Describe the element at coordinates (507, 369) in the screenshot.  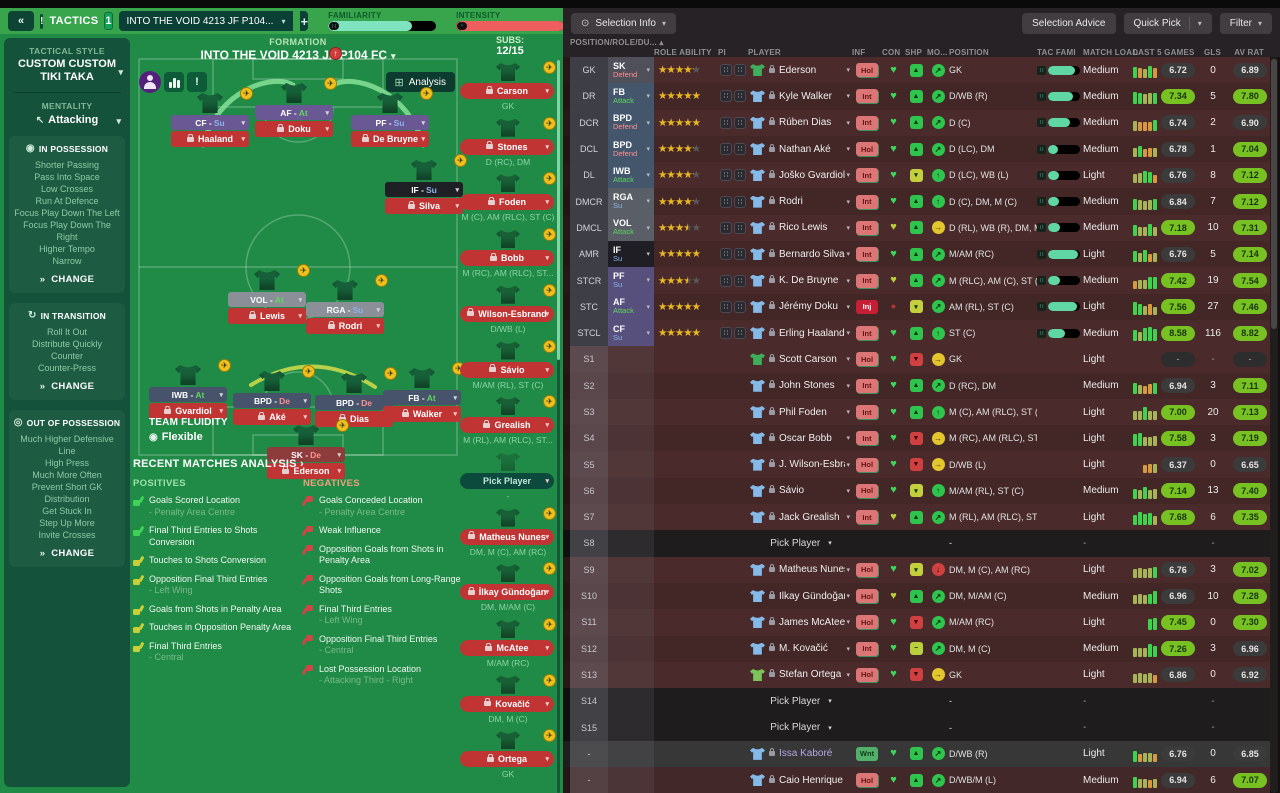
I see `sub-name-pill: Sávio ▾` at that location.